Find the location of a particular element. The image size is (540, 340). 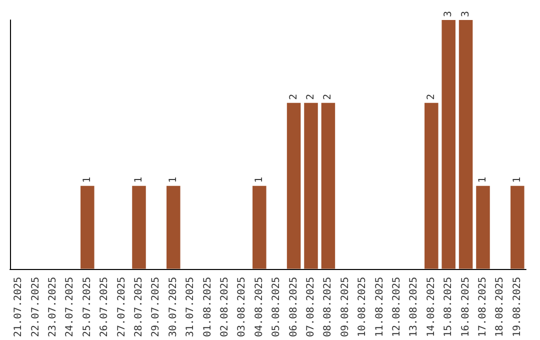

x-tick-label: 29.07.2025 is located at coordinates (156, 307).